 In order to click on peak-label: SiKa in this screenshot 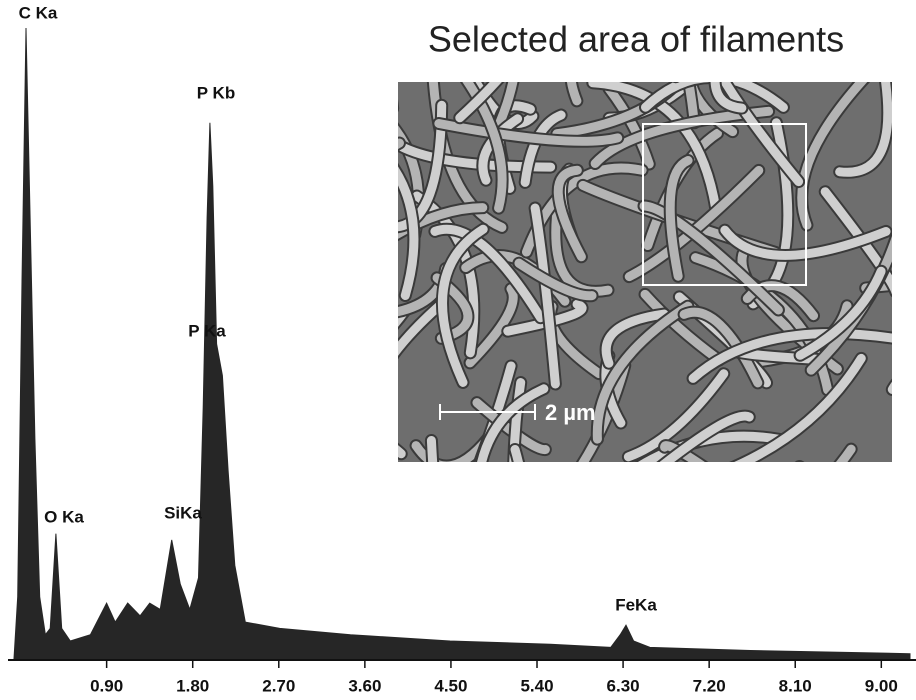, I will do `click(183, 512)`.